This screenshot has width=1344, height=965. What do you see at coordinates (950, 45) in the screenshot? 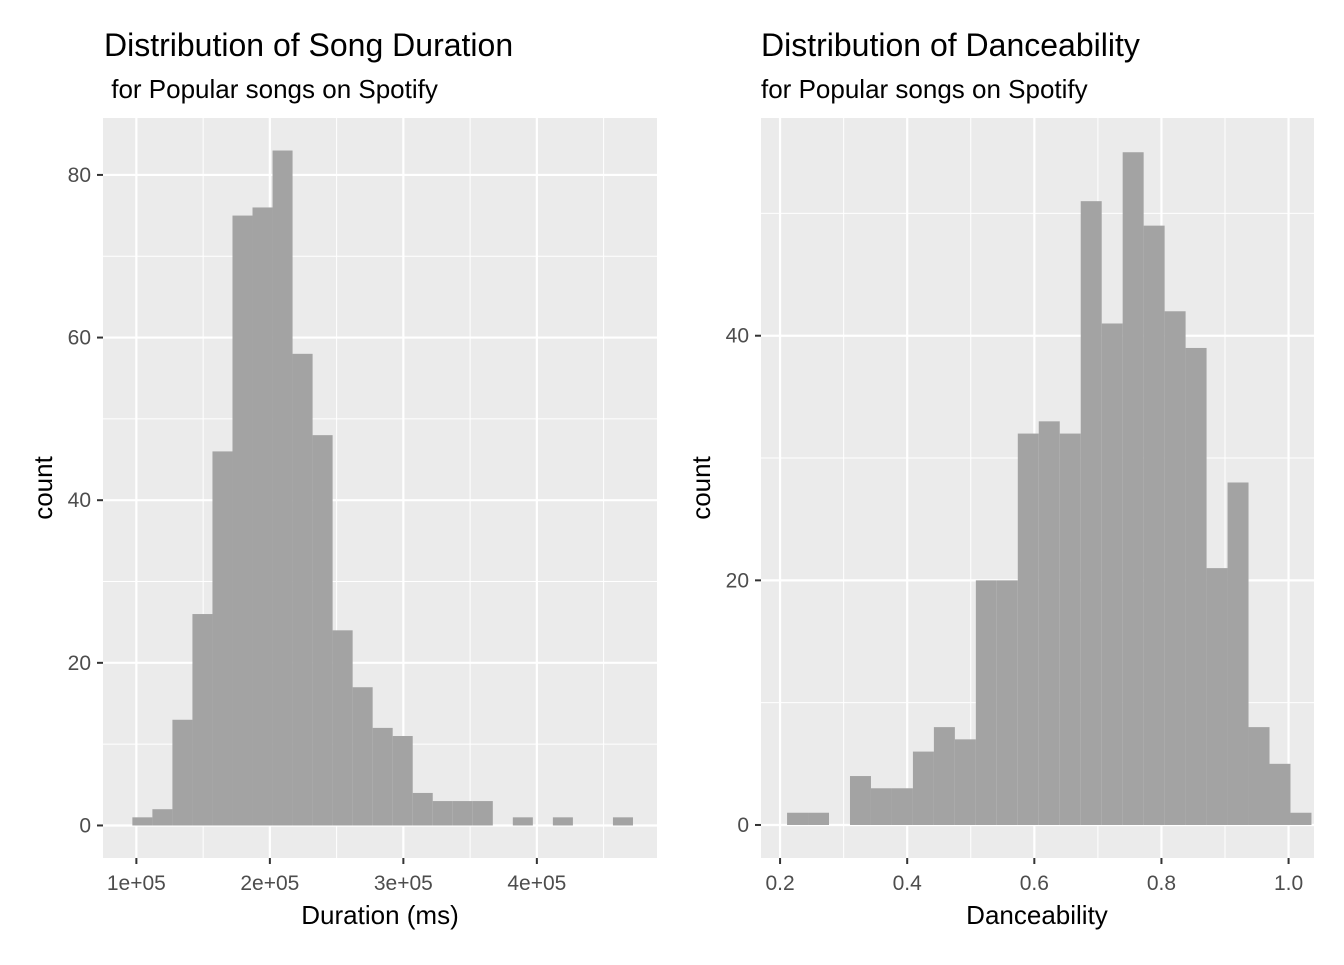
I see `chart-title: Distribution of Danceability` at bounding box center [950, 45].